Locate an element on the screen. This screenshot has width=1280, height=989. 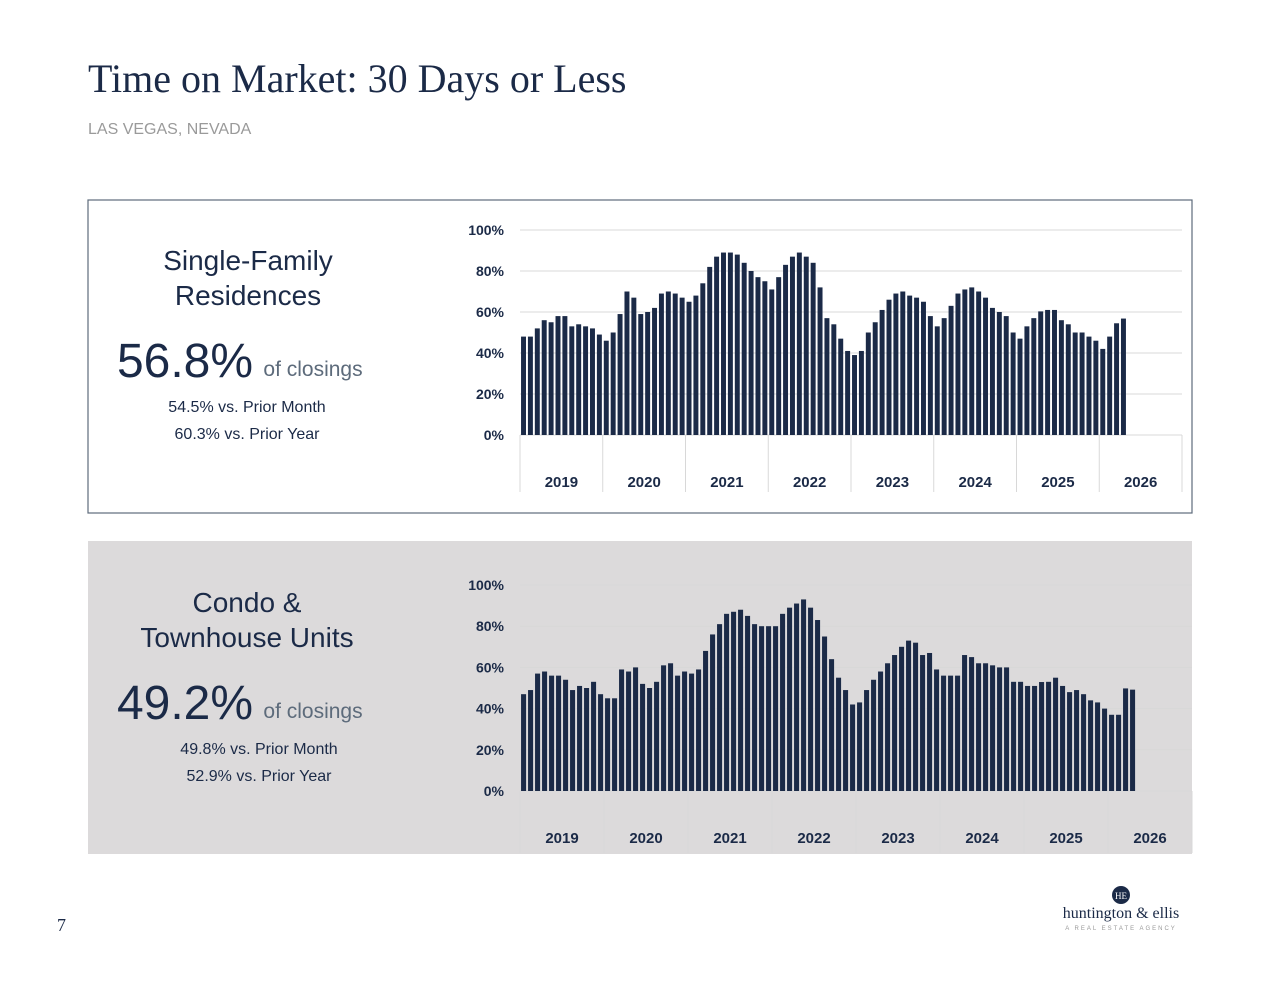
x-tick-label: 2025 is located at coordinates (1057, 482).